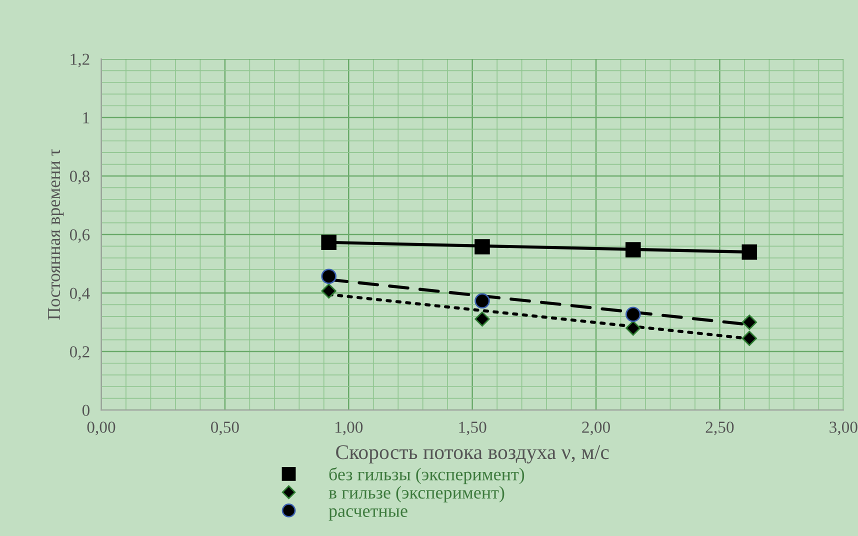  I want to click on x-tick-label: 2,00, so click(596, 429).